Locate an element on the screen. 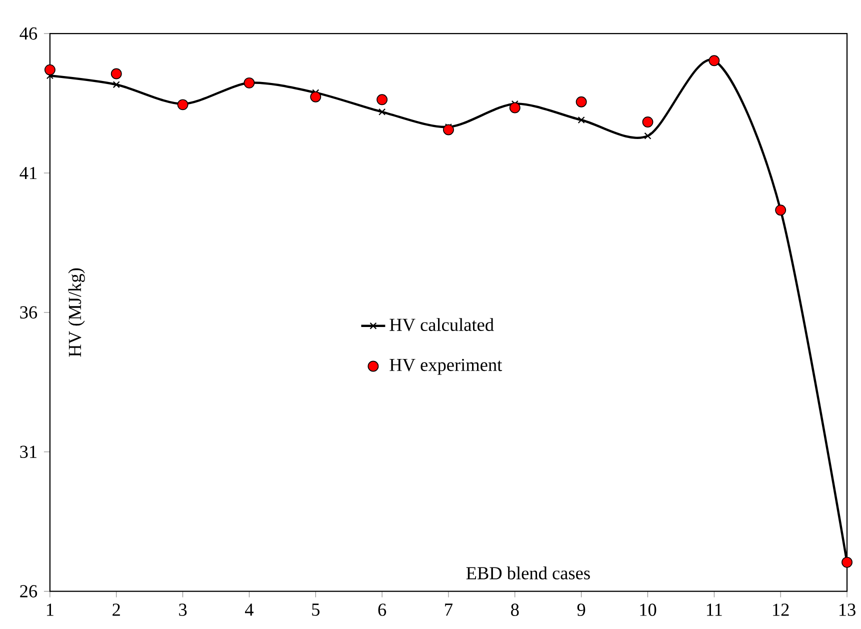  y-tick-label: 26 is located at coordinates (29, 591).